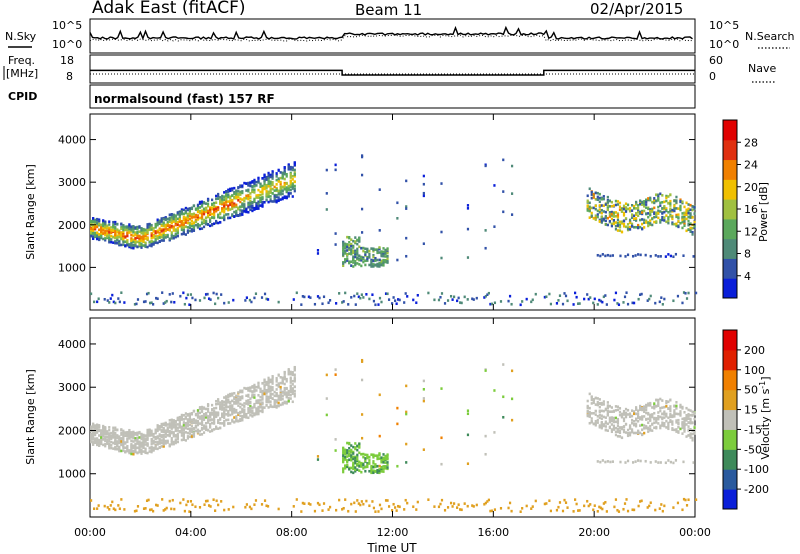  What do you see at coordinates (392, 96) in the screenshot?
I see `cpid-frame` at bounding box center [392, 96].